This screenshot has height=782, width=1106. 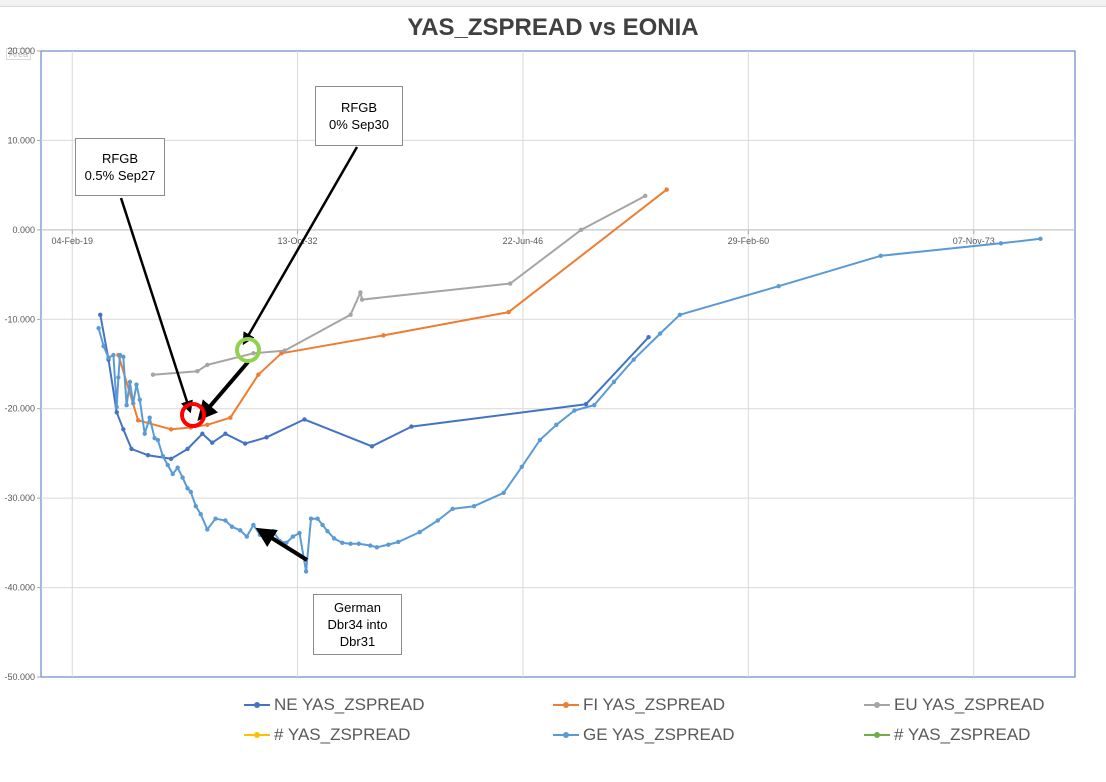 I want to click on callout-line: 0.5% Sep27, so click(x=120, y=175).